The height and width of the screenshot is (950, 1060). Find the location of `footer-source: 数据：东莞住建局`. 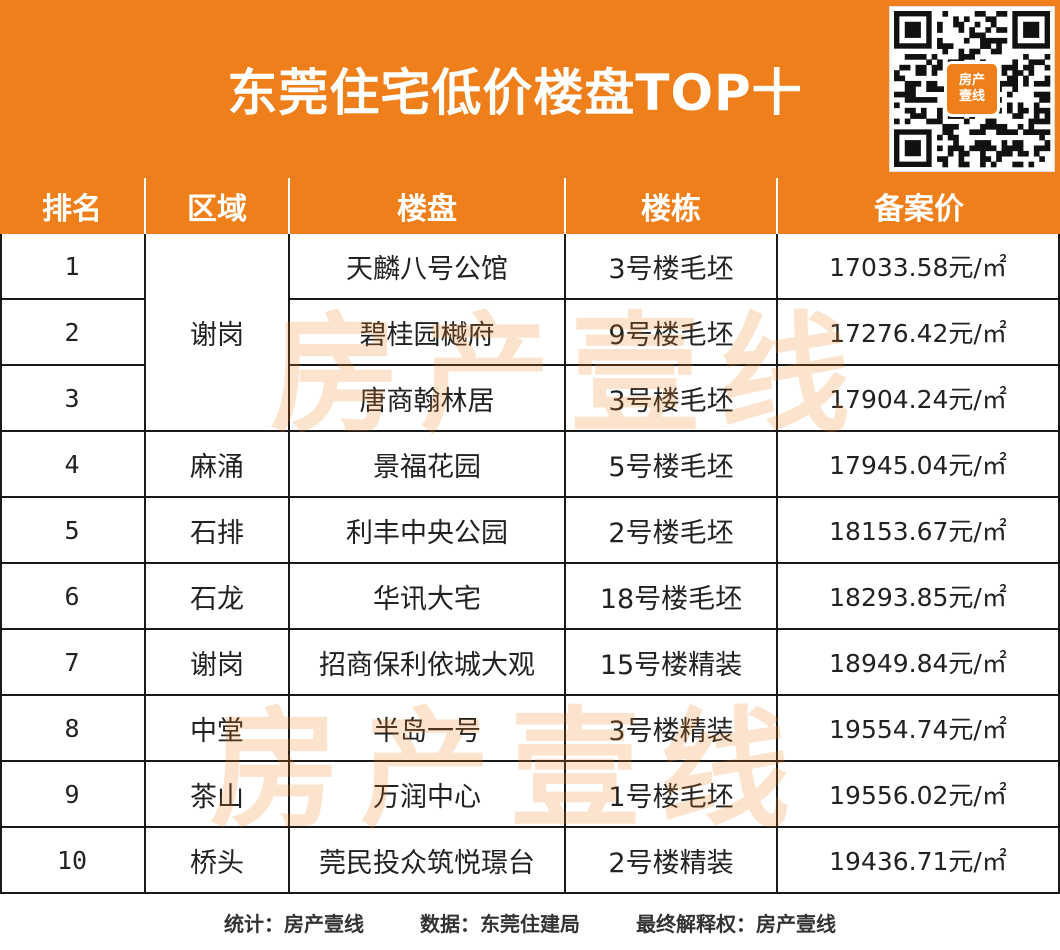

footer-source: 数据：东莞住建局 is located at coordinates (500, 923).